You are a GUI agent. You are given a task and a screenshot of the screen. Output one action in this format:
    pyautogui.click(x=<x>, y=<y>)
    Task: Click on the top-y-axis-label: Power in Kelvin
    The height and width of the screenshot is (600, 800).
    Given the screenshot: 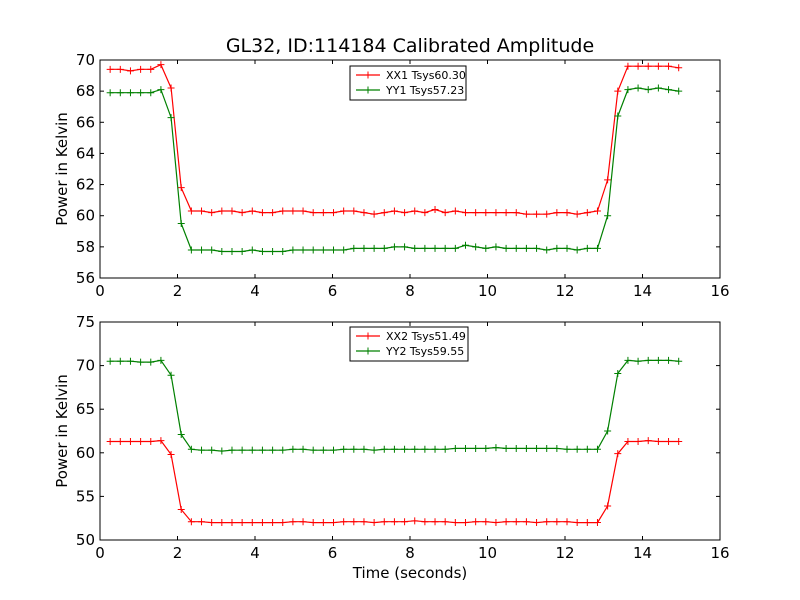 What is the action you would take?
    pyautogui.click(x=62, y=169)
    